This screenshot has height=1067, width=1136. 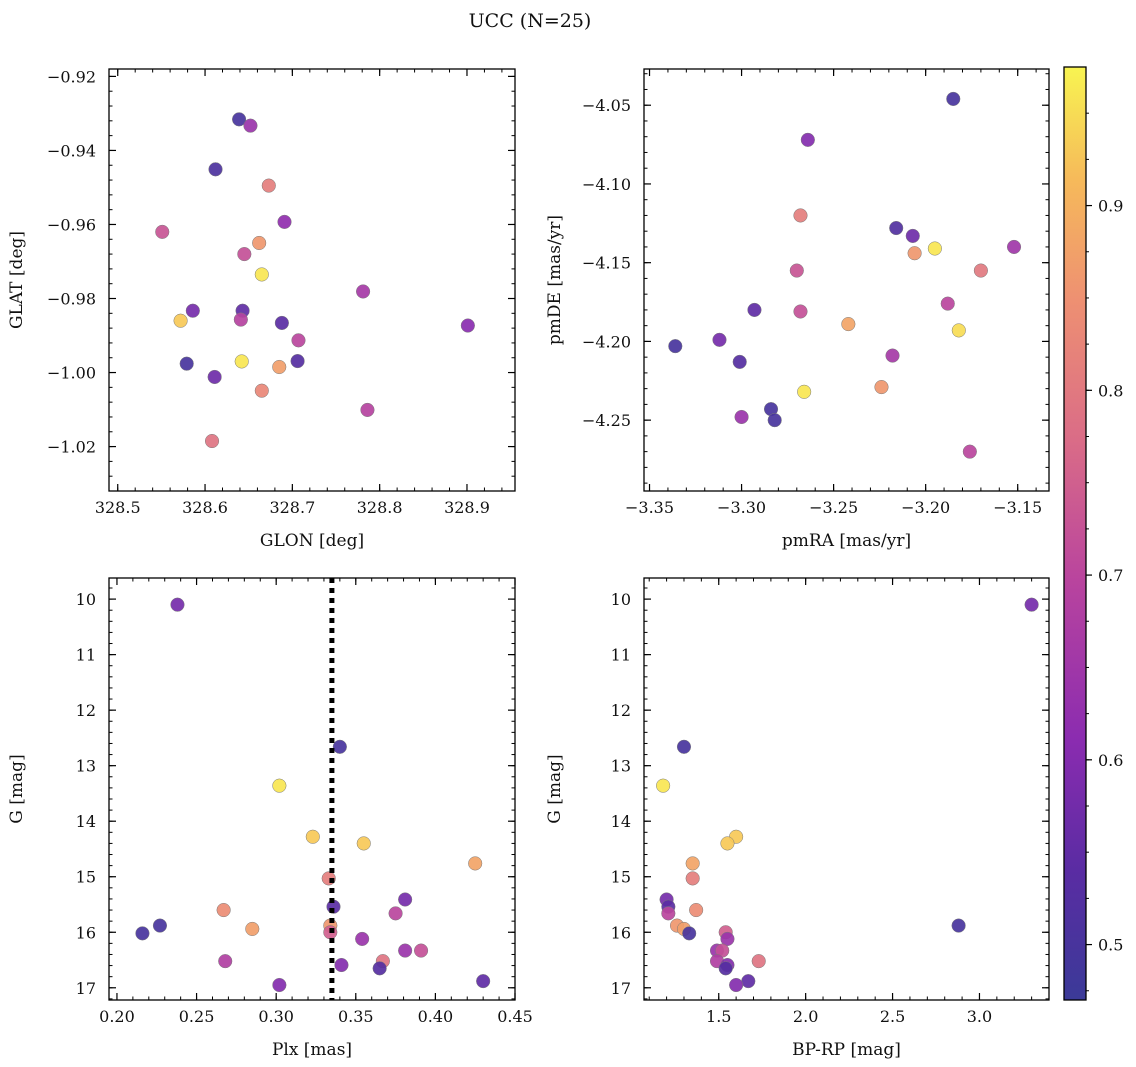 I want to click on x-tick-label: 3.0, so click(x=979, y=1016).